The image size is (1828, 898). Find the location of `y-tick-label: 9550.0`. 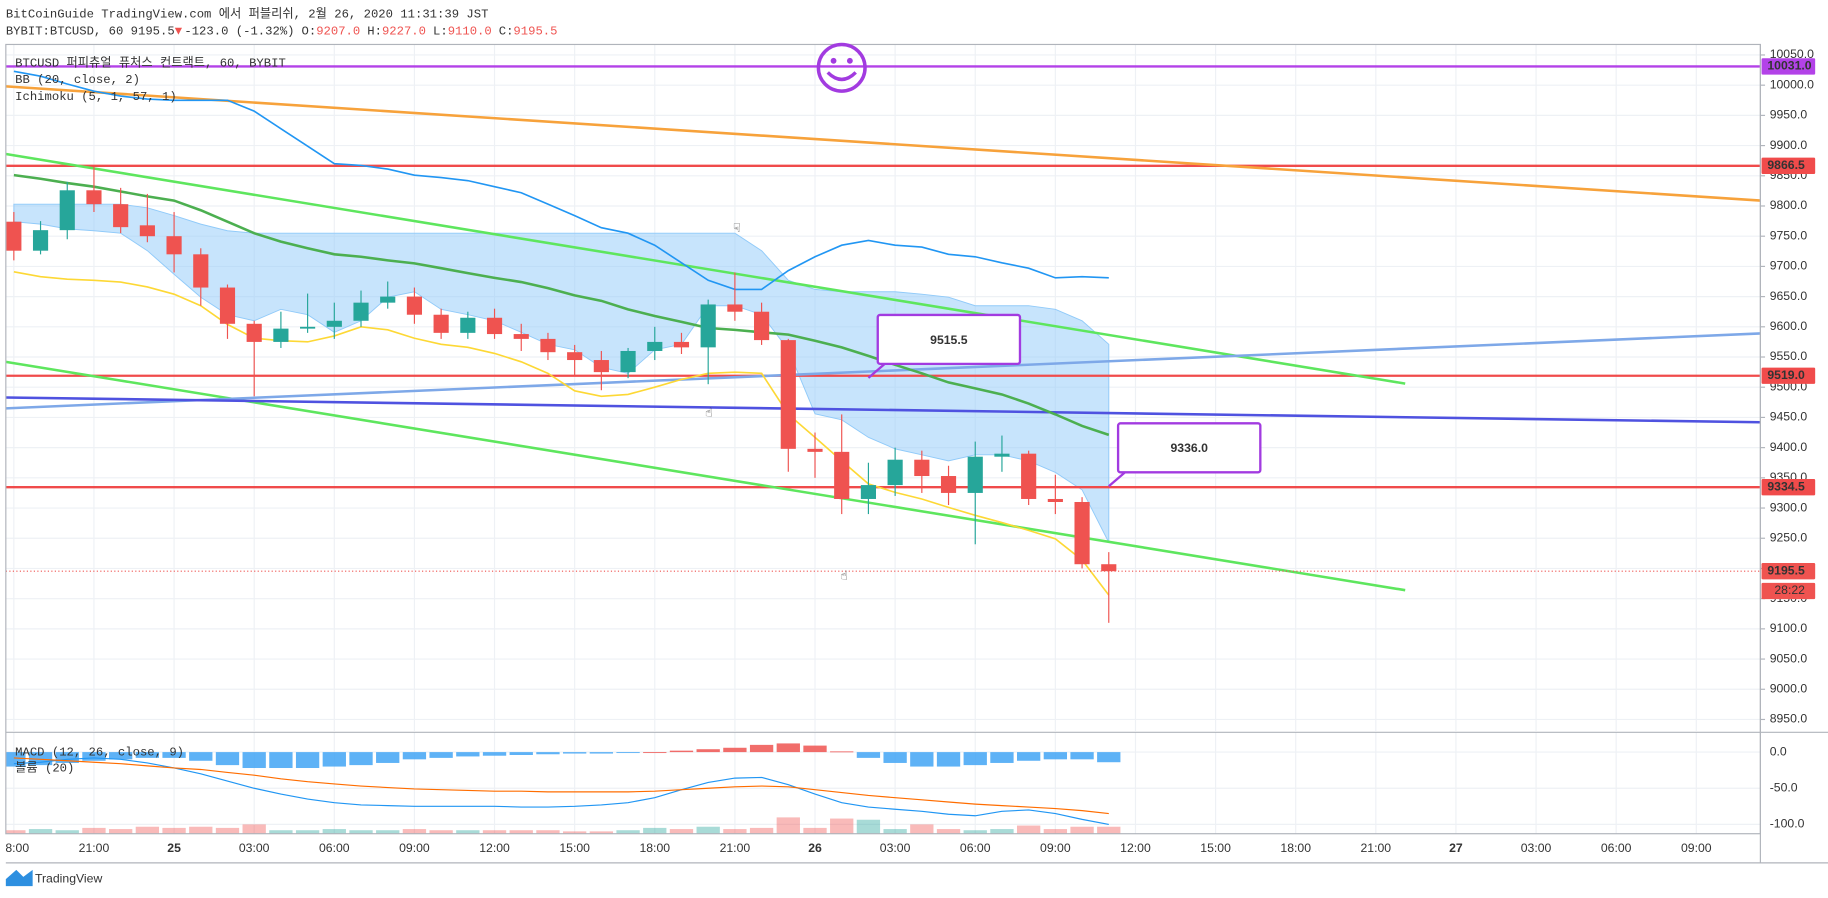

y-tick-label: 9550.0 is located at coordinates (1789, 356).